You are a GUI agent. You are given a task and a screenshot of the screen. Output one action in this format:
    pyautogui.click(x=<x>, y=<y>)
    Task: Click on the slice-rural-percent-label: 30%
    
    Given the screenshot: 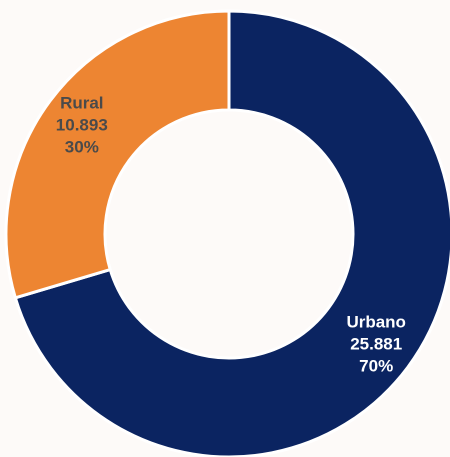 What is the action you would take?
    pyautogui.click(x=82, y=146)
    